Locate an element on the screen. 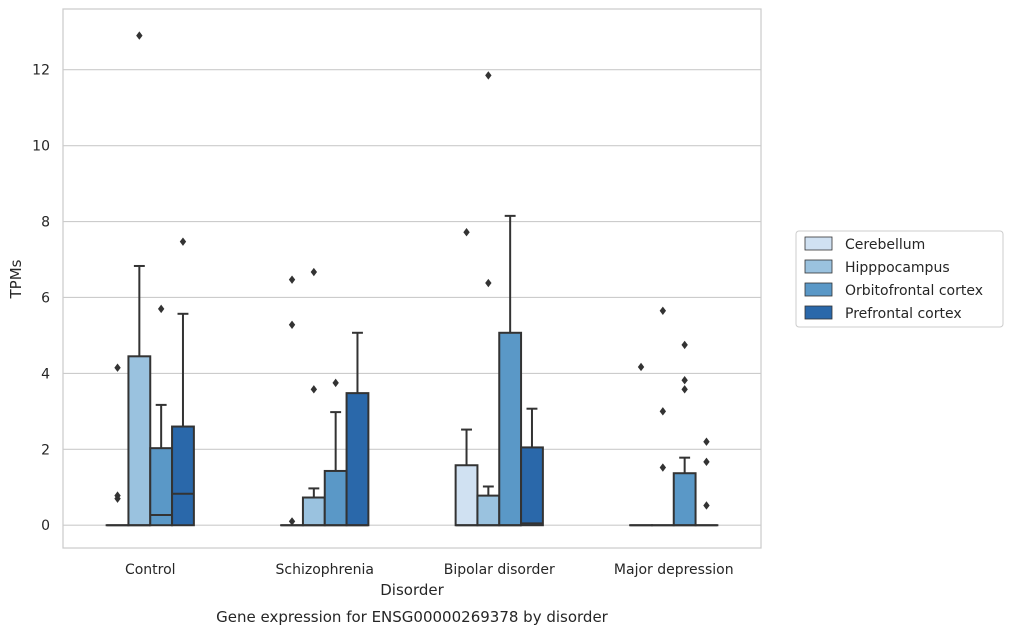 This screenshot has width=1013, height=634. legend-label: Orbitofrontal cortex is located at coordinates (914, 291).